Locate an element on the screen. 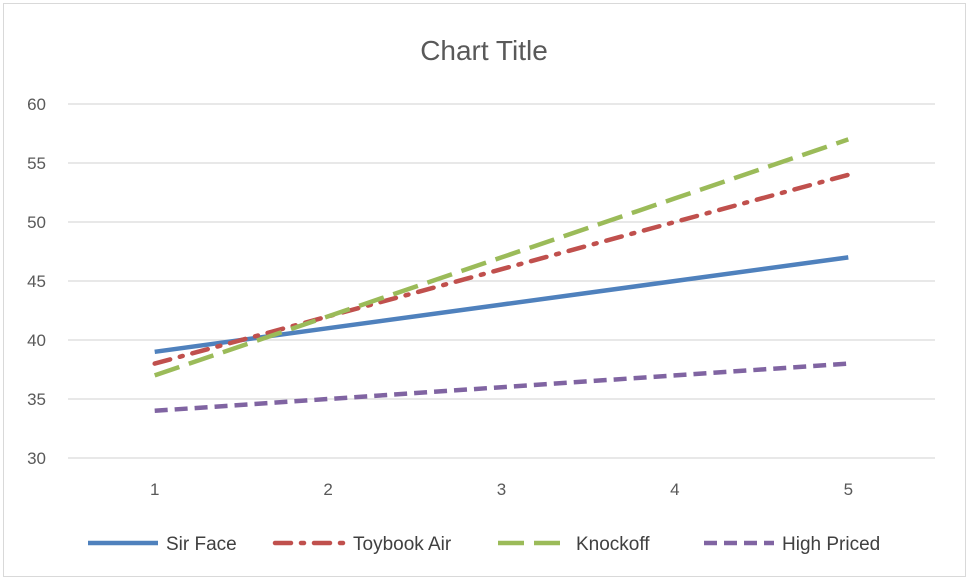 The image size is (973, 584). x-tick-label: 5 is located at coordinates (848, 489).